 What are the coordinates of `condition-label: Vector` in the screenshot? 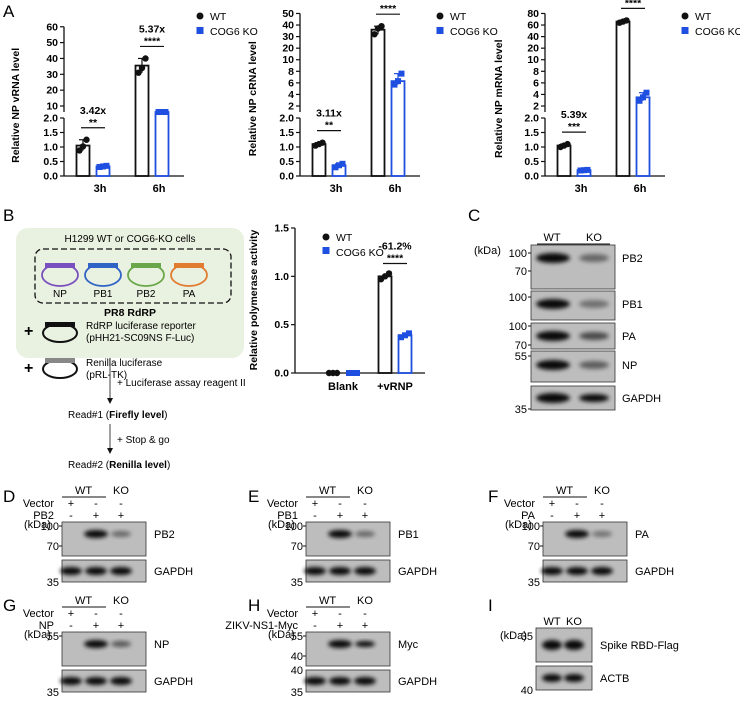 It's located at (39, 614).